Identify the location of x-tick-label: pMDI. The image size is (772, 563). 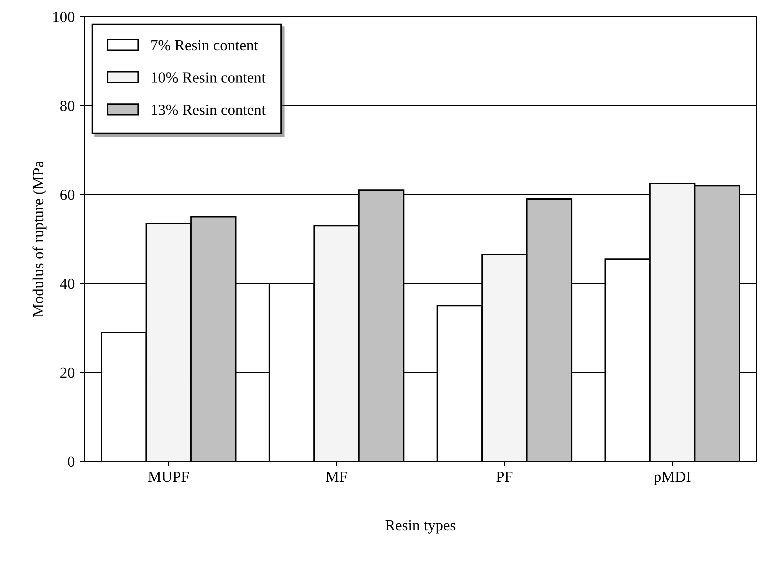
(672, 479).